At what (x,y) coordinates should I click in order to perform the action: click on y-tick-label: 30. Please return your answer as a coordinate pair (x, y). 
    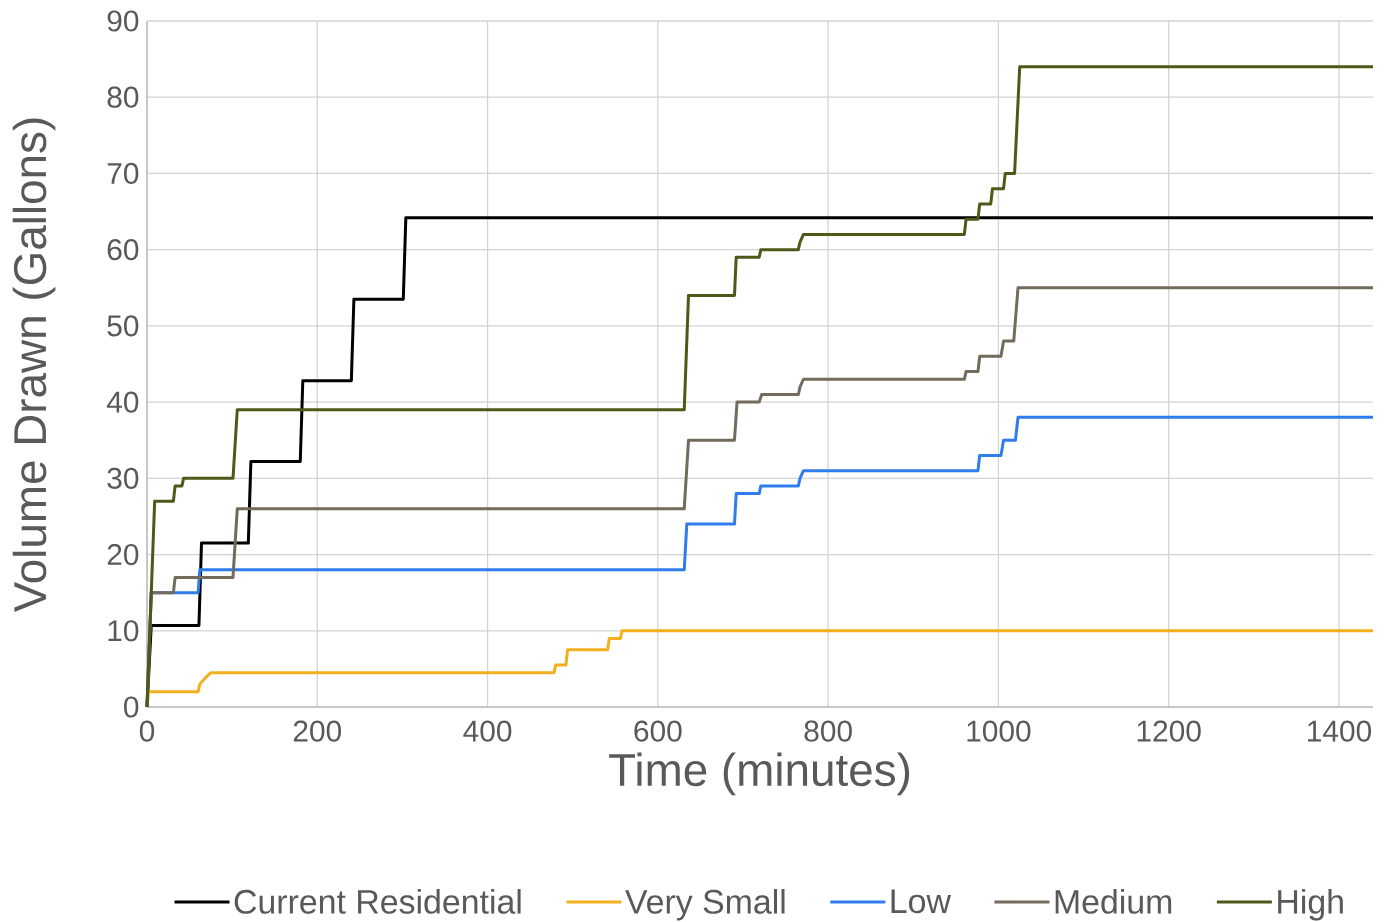
    Looking at the image, I should click on (123, 478).